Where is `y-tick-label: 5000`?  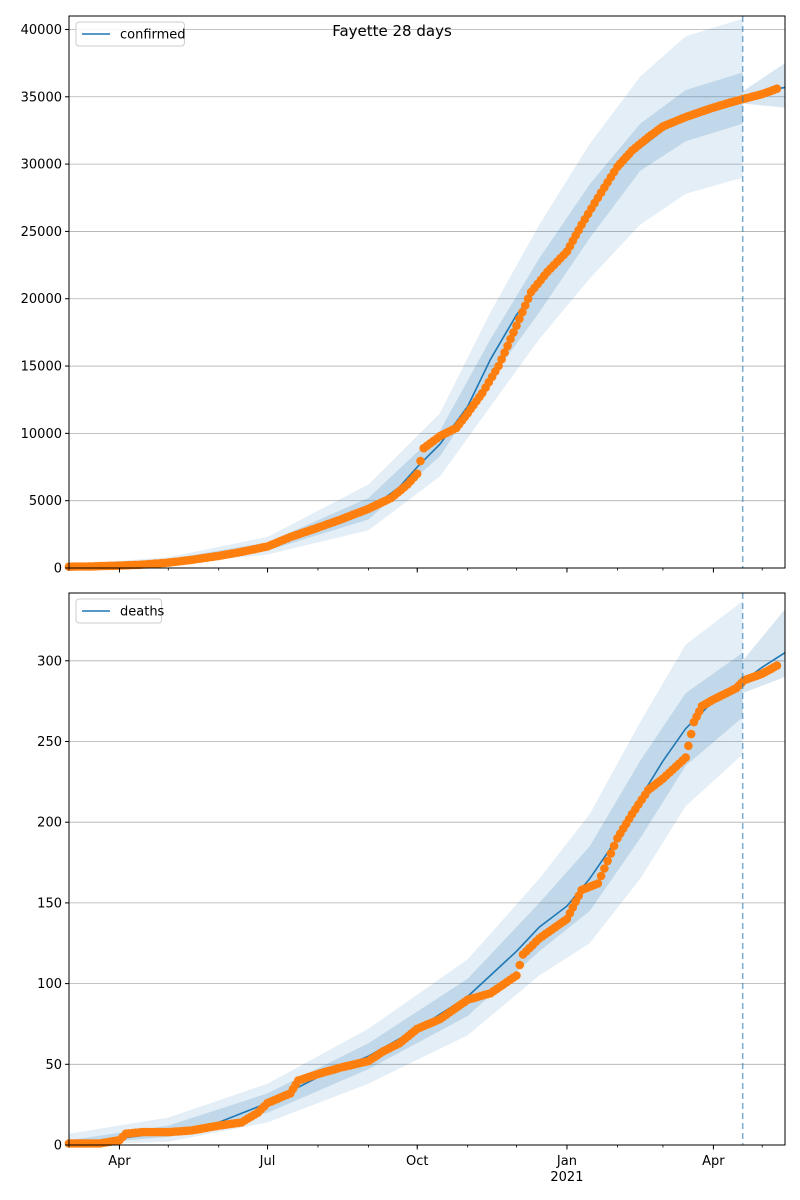 y-tick-label: 5000 is located at coordinates (45, 501).